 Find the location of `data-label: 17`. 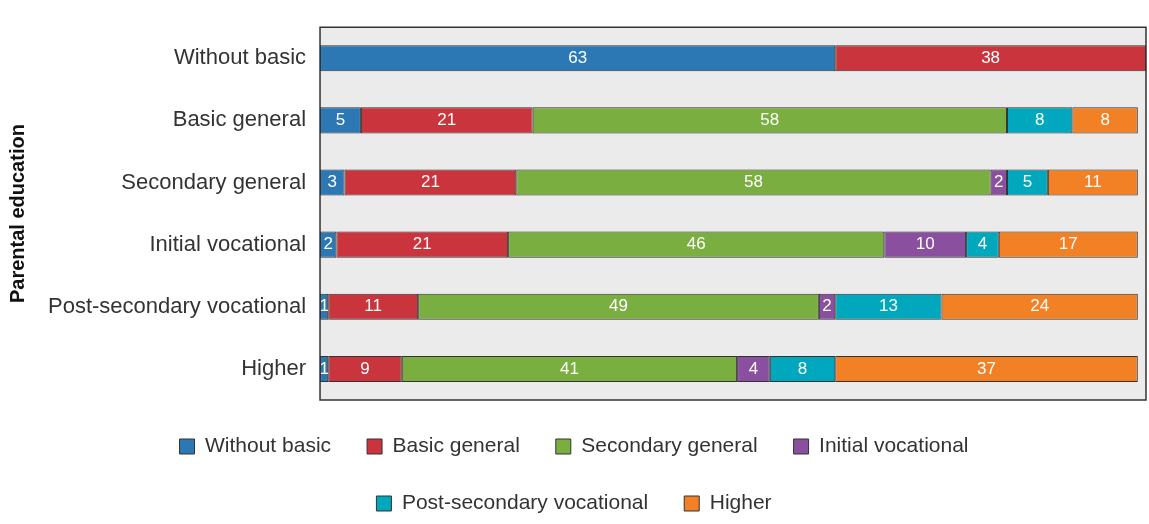

data-label: 17 is located at coordinates (1068, 244).